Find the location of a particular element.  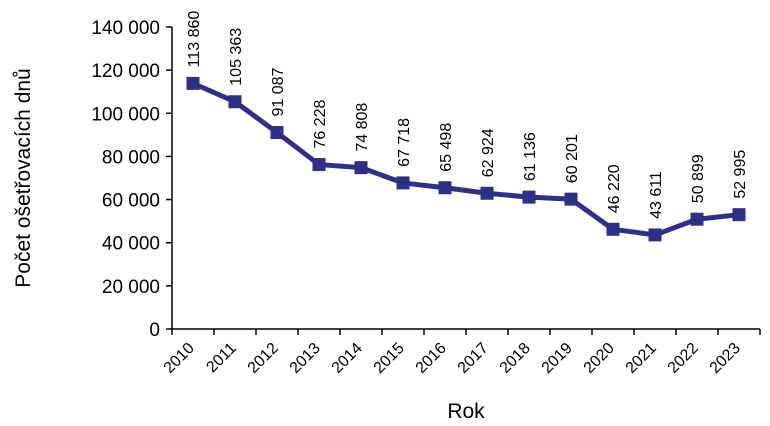

y-tick-label: 80 000 is located at coordinates (131, 157).